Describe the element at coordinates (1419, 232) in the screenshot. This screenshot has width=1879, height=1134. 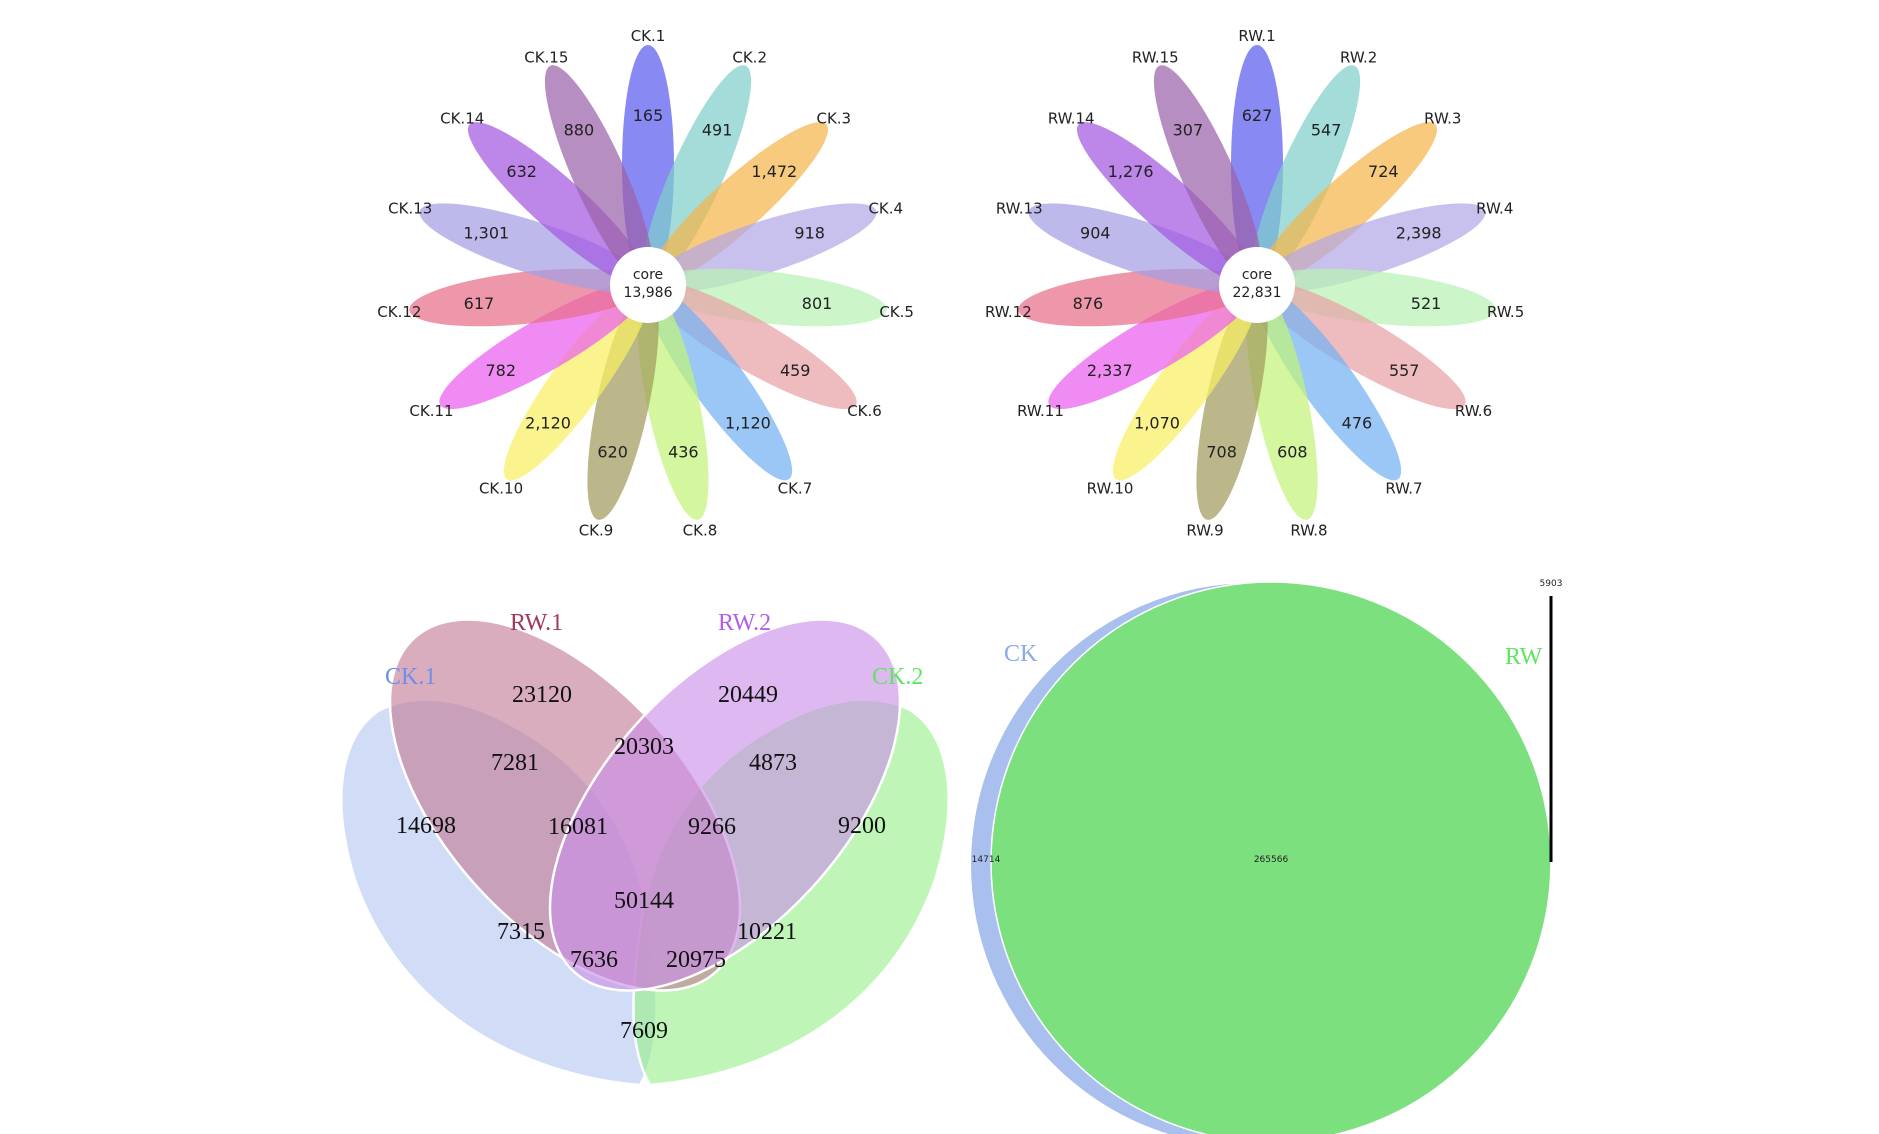
I see `petal-value: 2,398` at that location.